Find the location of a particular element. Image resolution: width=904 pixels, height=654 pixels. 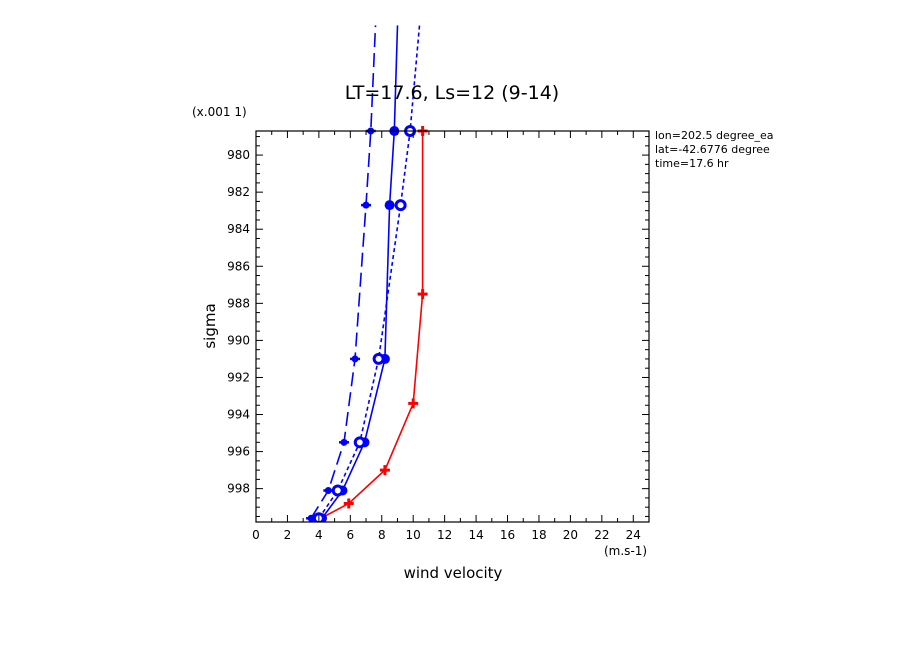

annotation-lat: lat=-42.6776 degree is located at coordinates (712, 149).